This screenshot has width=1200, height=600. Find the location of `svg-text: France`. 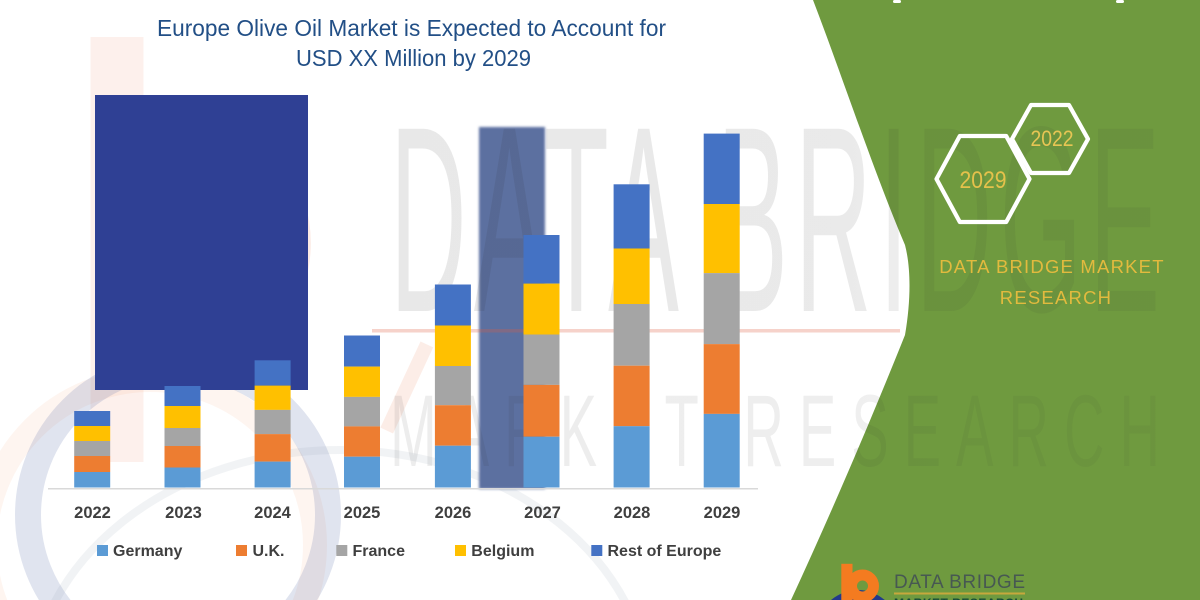

svg-text: France is located at coordinates (379, 551).